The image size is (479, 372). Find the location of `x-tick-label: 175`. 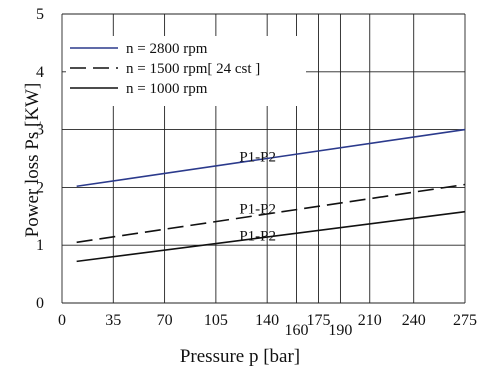

x-tick-label: 175 is located at coordinates (318, 320).